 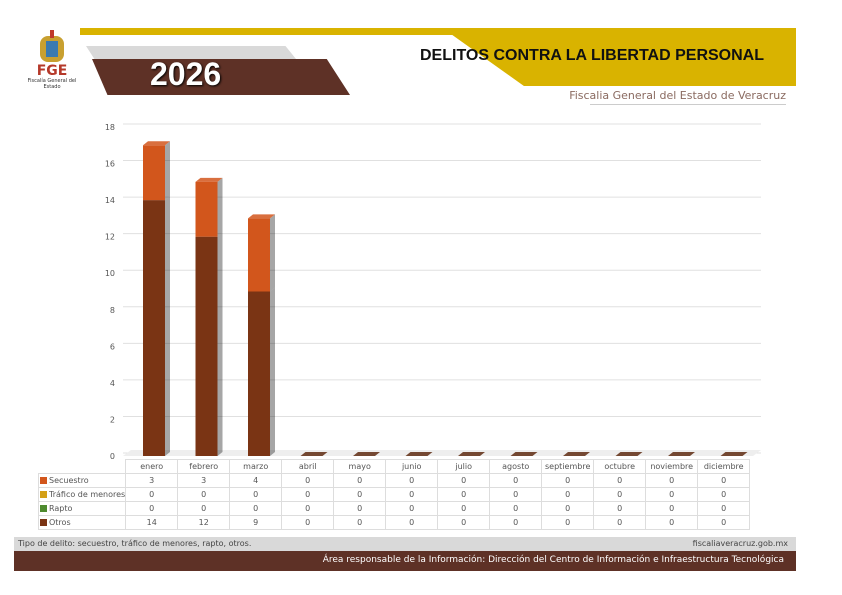 I want to click on y-tick-label: 6, so click(x=112, y=346).